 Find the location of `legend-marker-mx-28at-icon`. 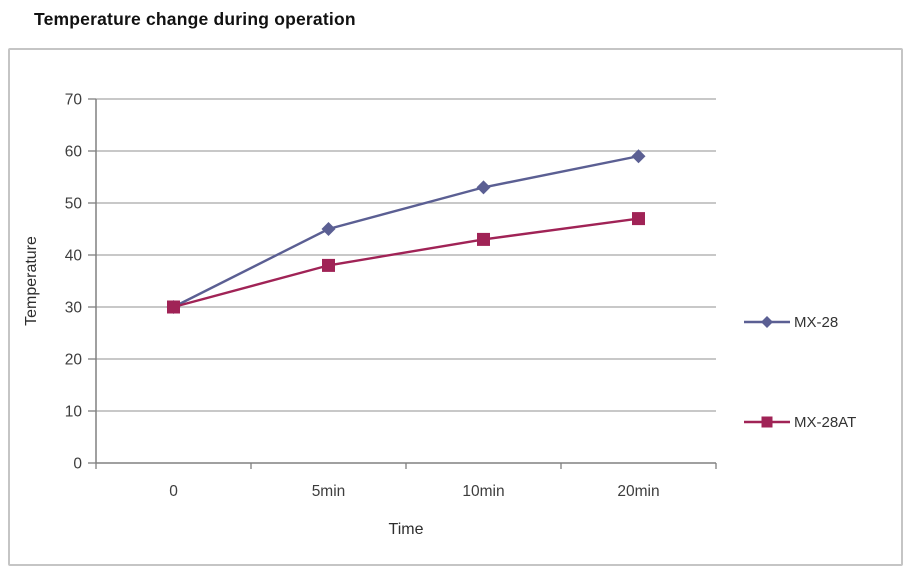

legend-marker-mx-28at-icon is located at coordinates (767, 422).